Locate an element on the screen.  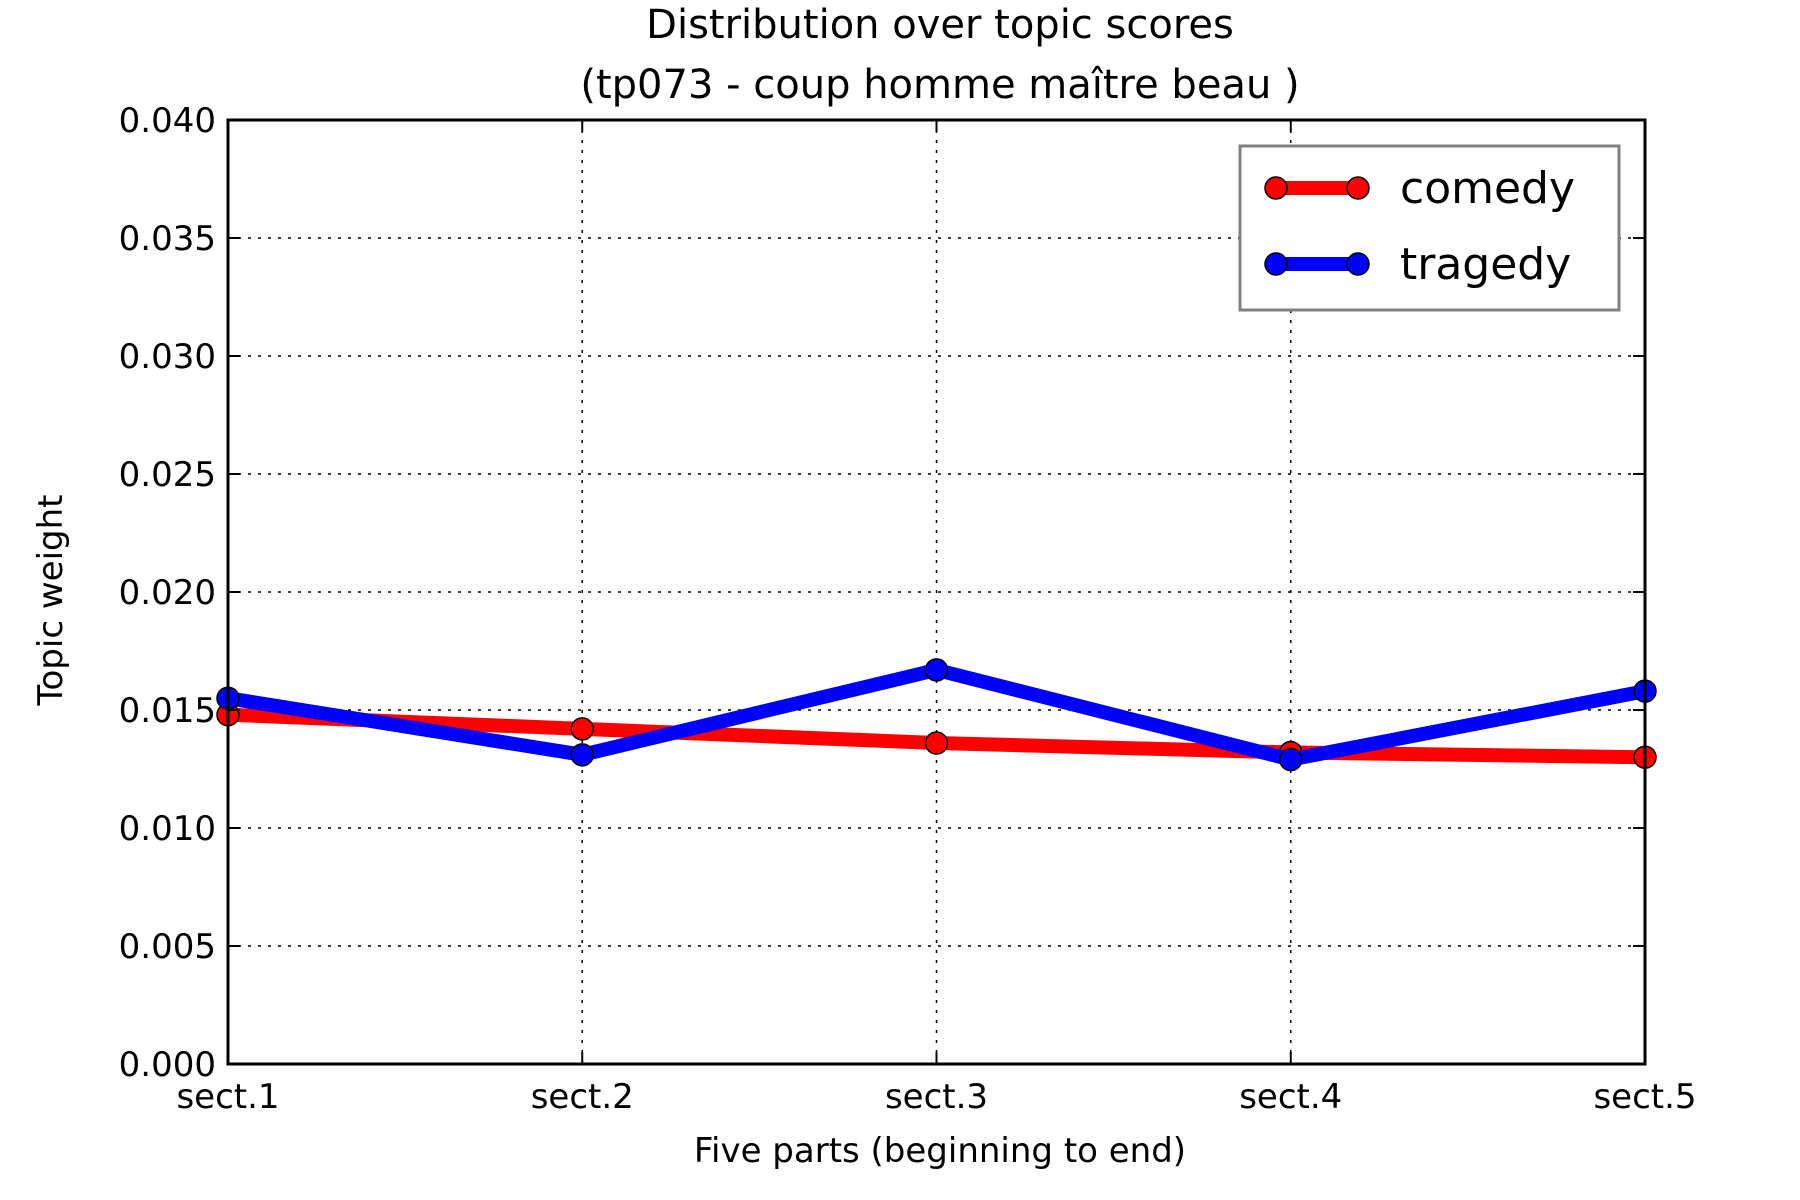
y-tick-label: 0.020 is located at coordinates (167, 593).